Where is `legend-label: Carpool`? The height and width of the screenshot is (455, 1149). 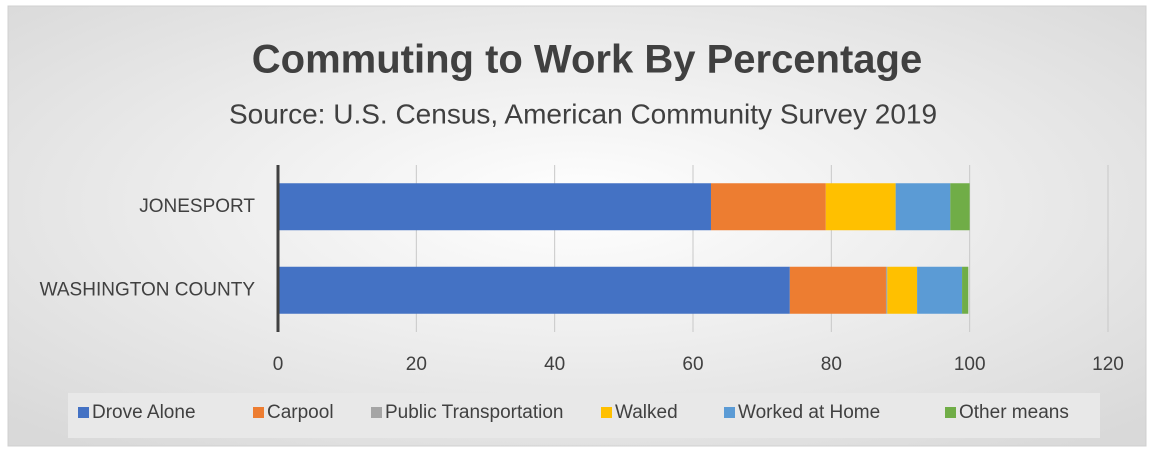 legend-label: Carpool is located at coordinates (300, 412).